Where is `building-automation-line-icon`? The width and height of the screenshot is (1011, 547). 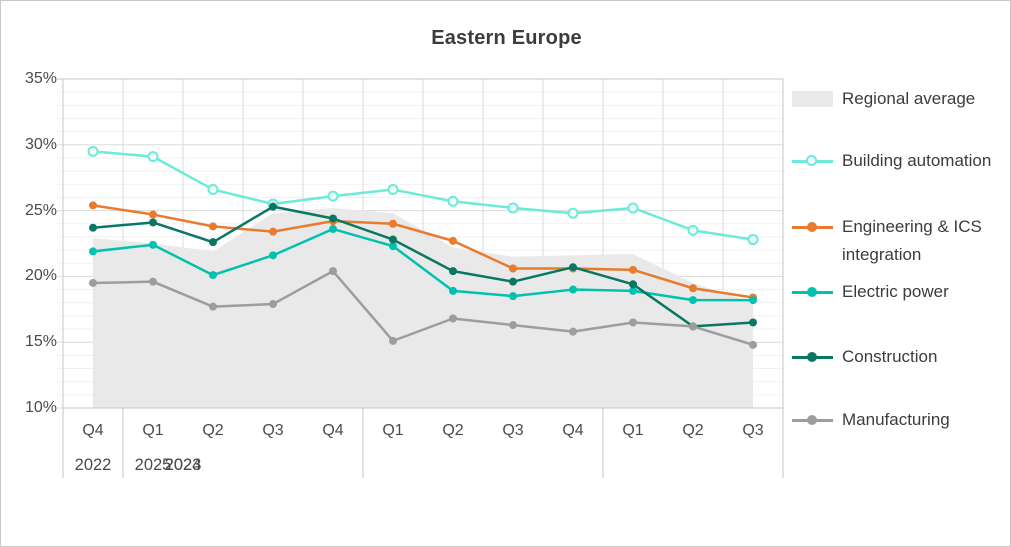 building-automation-line-icon is located at coordinates (812, 161).